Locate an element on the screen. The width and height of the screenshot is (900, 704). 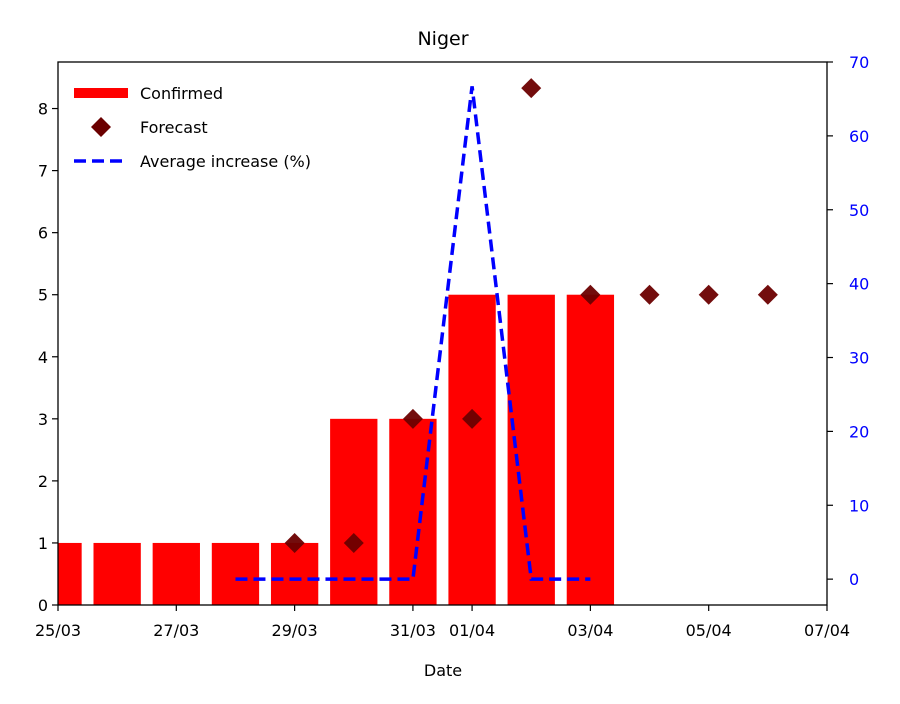
y2-tick-label: 0 is located at coordinates (854, 579).